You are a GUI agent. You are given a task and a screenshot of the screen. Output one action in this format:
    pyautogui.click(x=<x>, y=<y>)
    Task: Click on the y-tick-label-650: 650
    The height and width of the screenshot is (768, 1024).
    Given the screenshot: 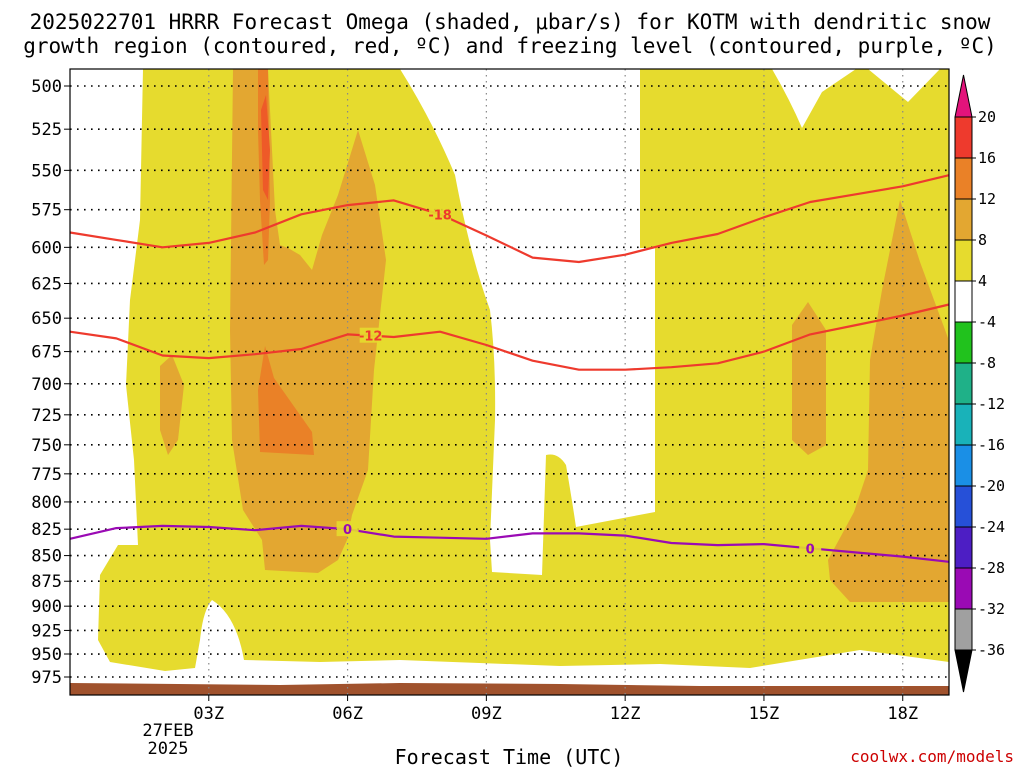 What is the action you would take?
    pyautogui.click(x=46, y=319)
    